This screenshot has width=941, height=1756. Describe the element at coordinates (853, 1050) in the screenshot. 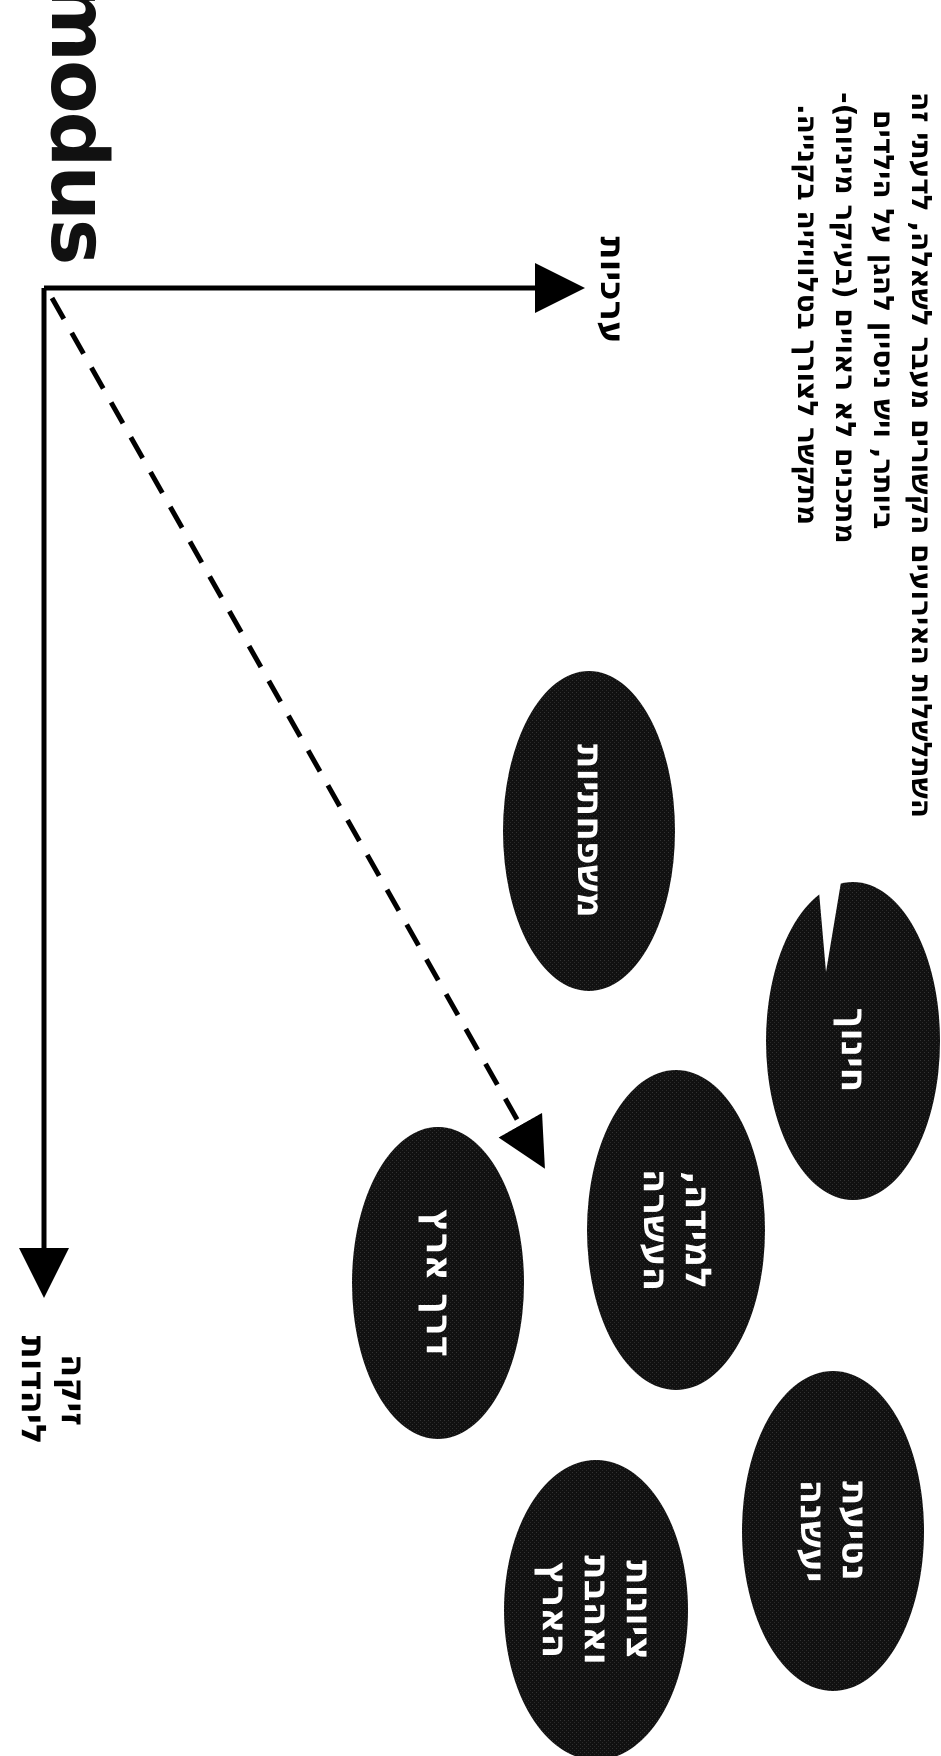

I see `label-chinuch: חינוך` at that location.